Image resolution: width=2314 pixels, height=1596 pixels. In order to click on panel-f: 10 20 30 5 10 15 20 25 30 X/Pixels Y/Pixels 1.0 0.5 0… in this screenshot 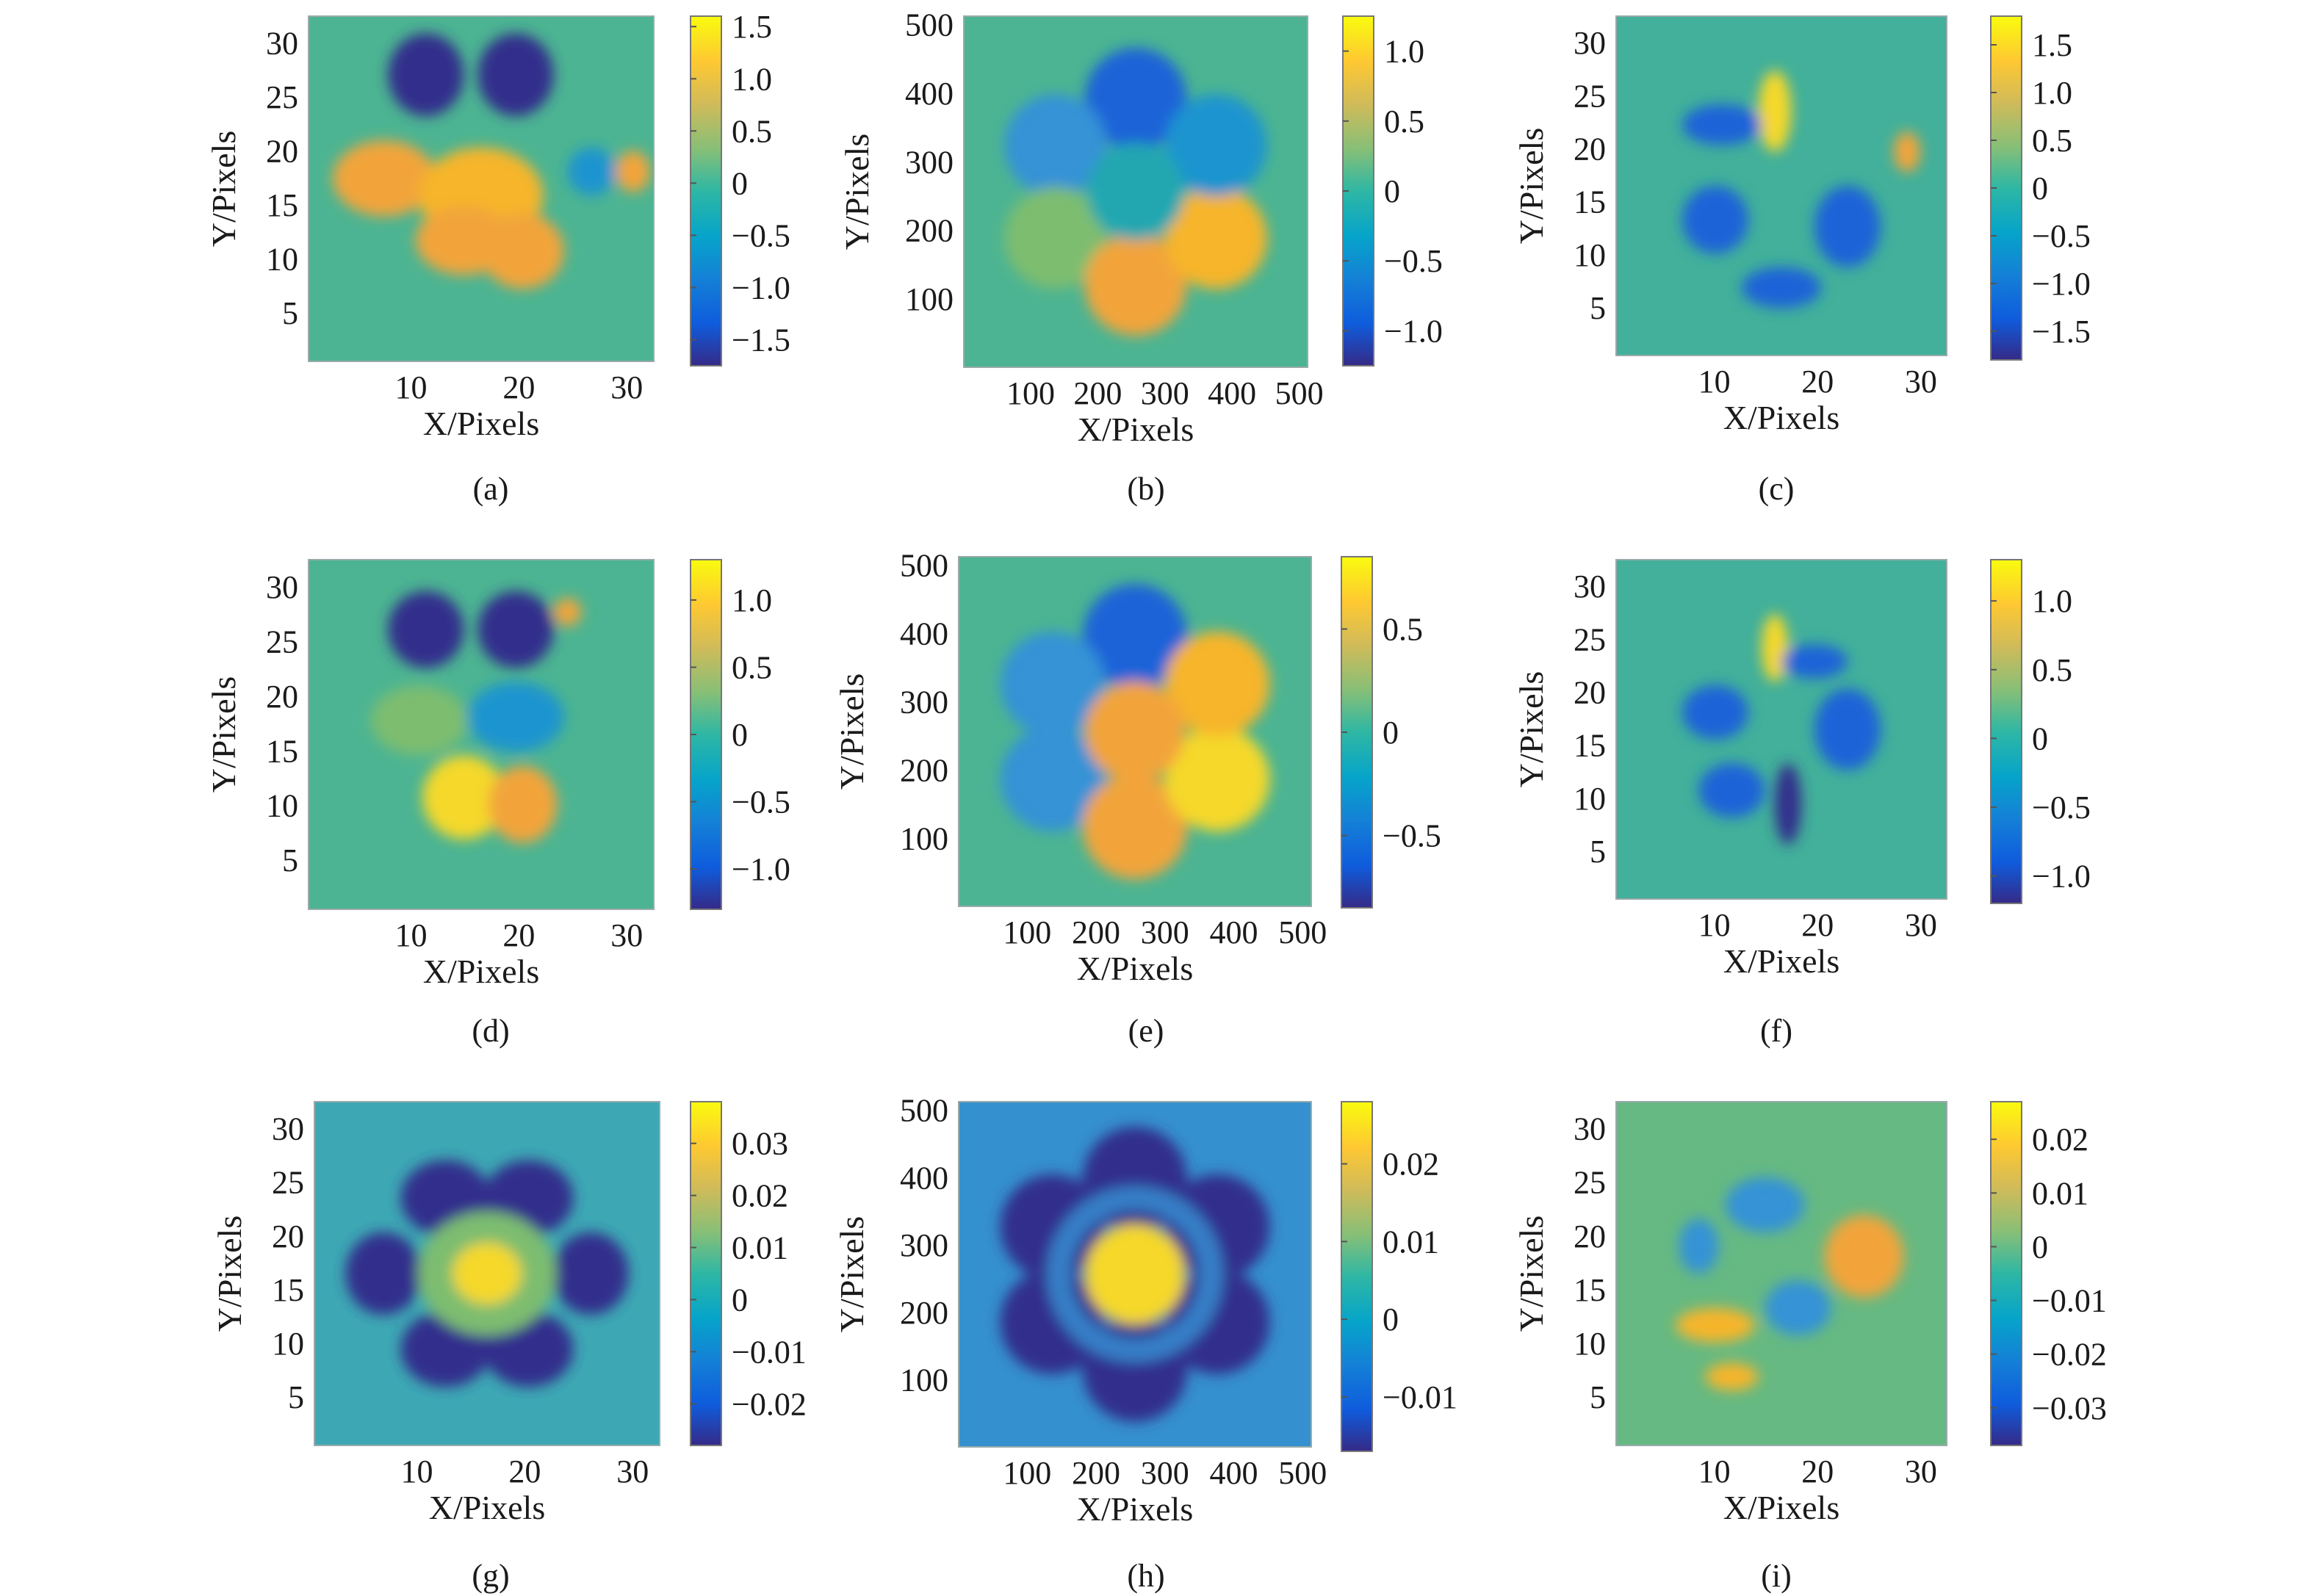, I will do `click(1802, 804)`.